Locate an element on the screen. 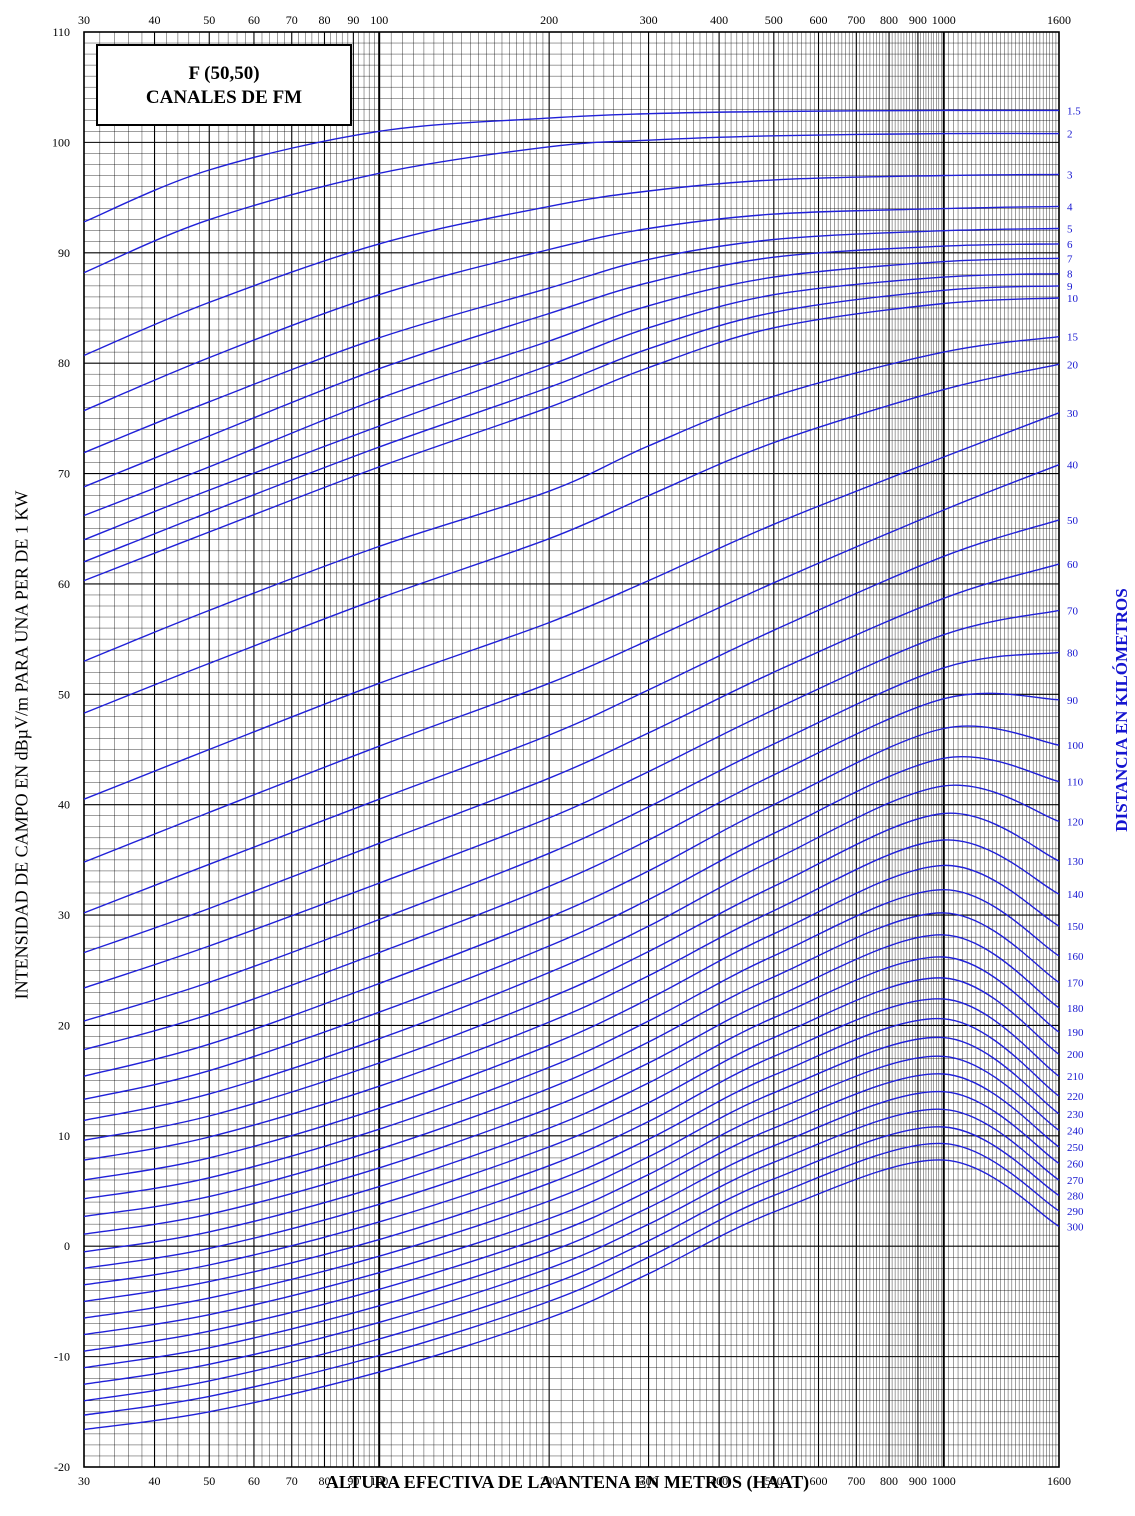 The image size is (1135, 1516). x-tick-label-bottom: 60 is located at coordinates (254, 1481).